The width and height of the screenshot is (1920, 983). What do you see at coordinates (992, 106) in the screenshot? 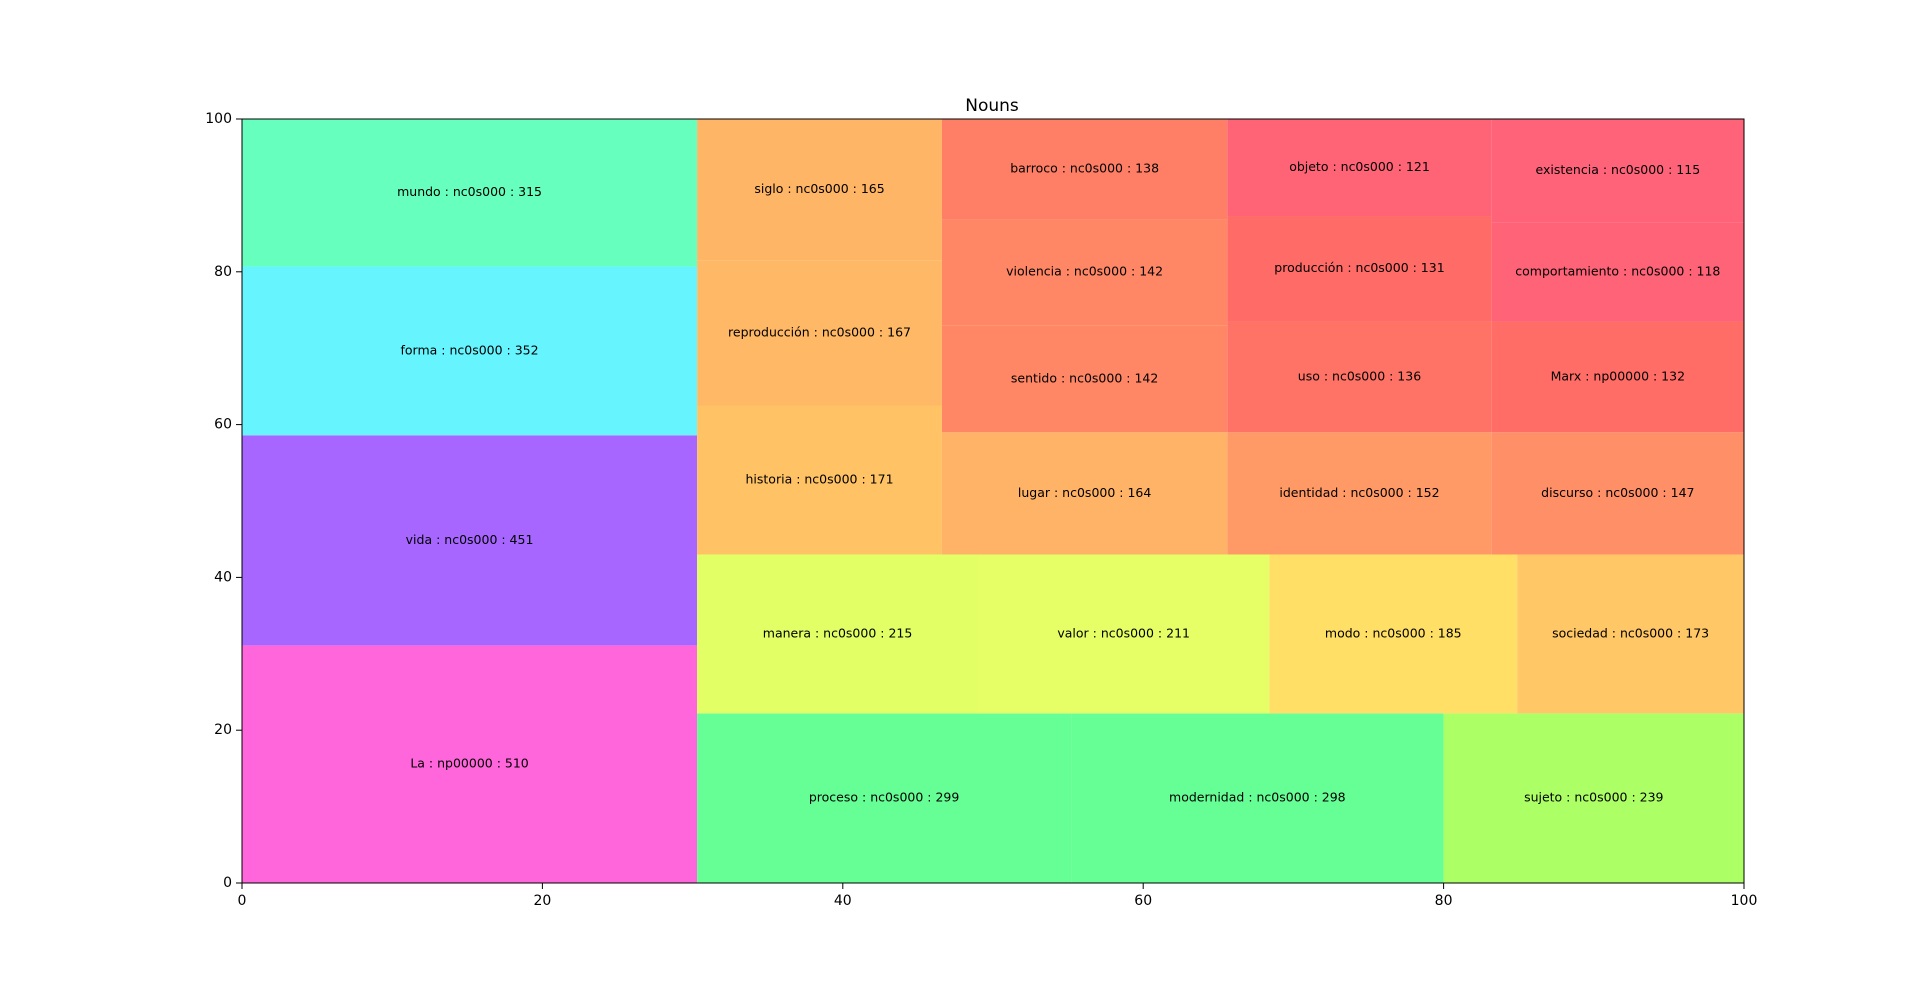
I see `chart-title: Nouns` at bounding box center [992, 106].